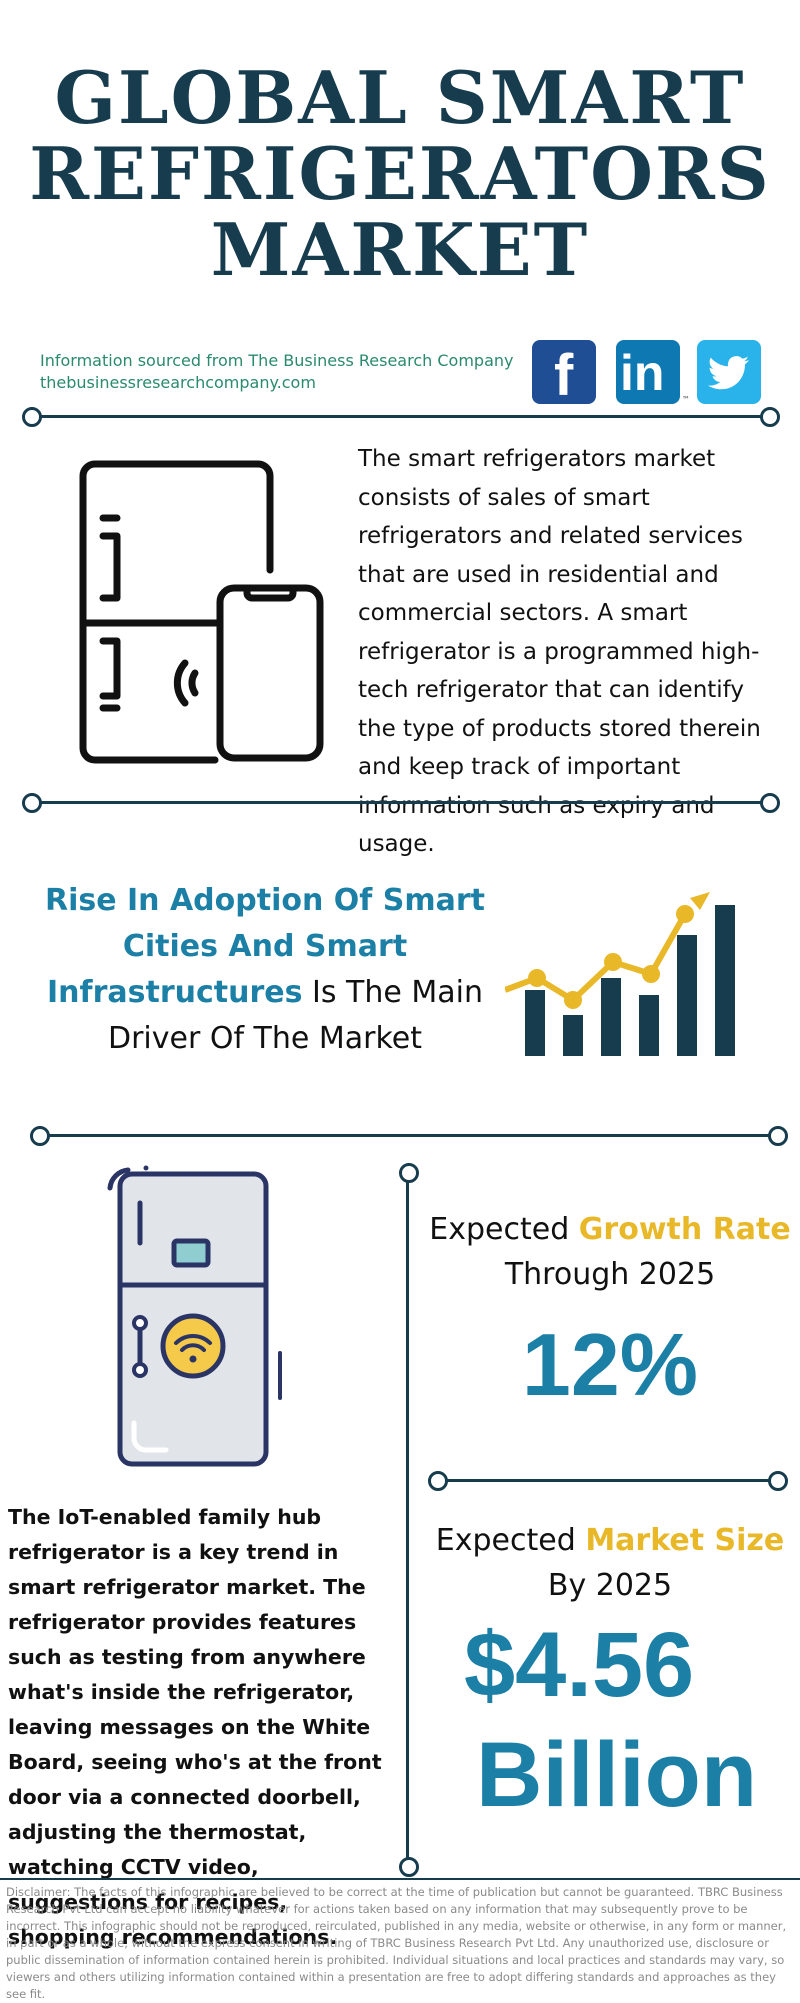 Image resolution: width=800 pixels, height=2003 pixels. I want to click on growth-rate-label: Expected Growth Rate Through 2025, so click(610, 1252).